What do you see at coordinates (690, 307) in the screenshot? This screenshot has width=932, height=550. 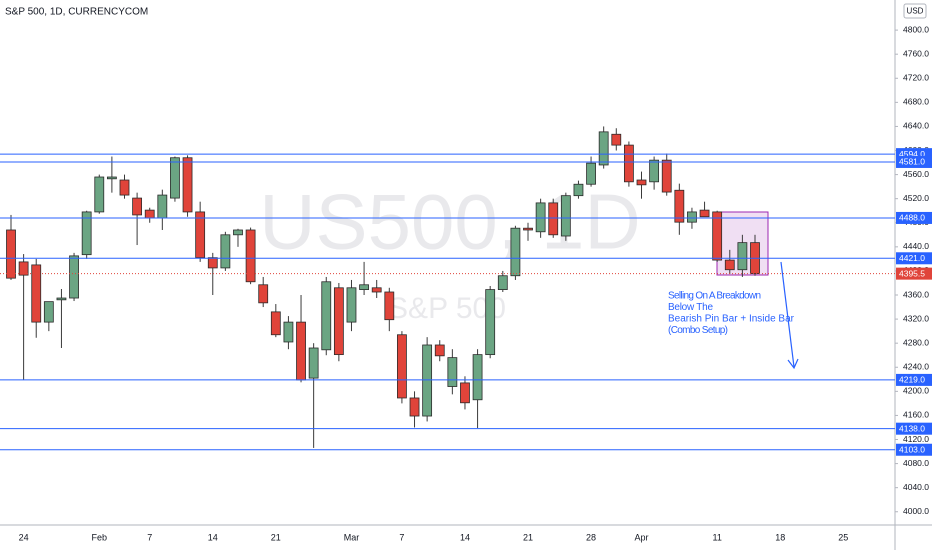 I see `annotation-line: Below The` at bounding box center [690, 307].